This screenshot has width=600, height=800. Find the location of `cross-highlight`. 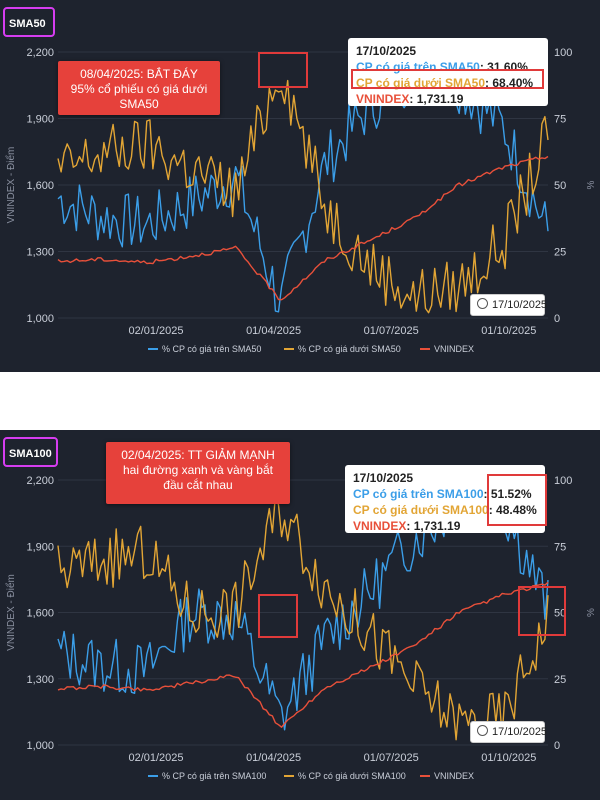

cross-highlight is located at coordinates (278, 616).